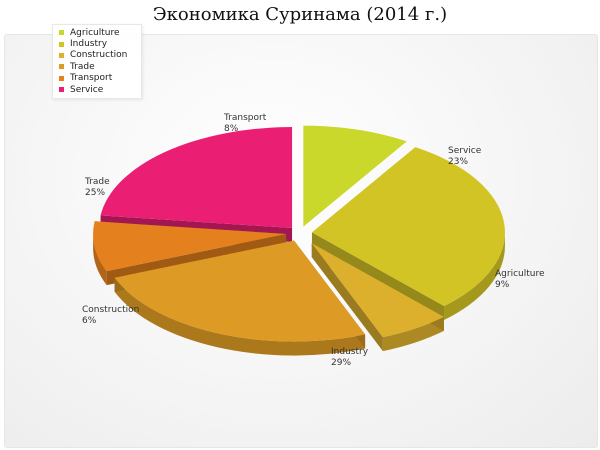  Describe the element at coordinates (350, 352) in the screenshot. I see `slice-label-industry: Industry` at that location.